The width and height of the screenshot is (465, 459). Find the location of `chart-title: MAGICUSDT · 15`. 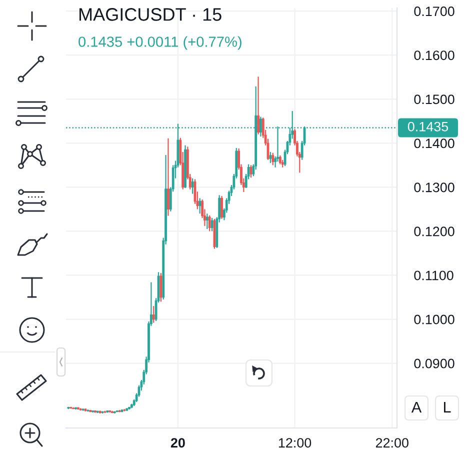

chart-title: MAGICUSDT · 15 is located at coordinates (150, 14).